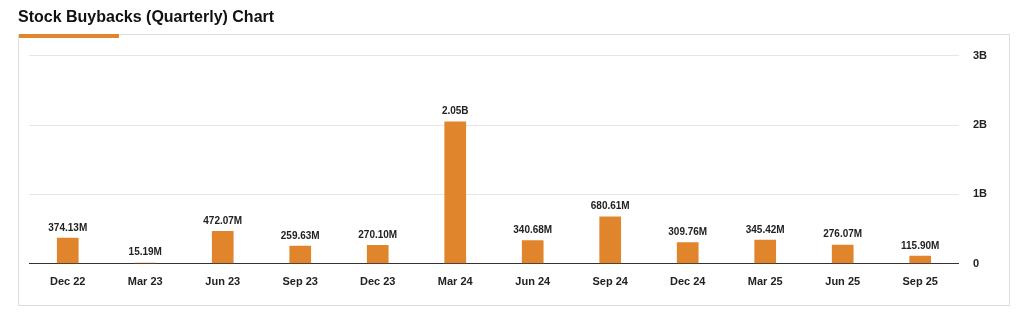 Image resolution: width=1024 pixels, height=320 pixels. Describe the element at coordinates (455, 281) in the screenshot. I see `x-tick-label: Mar 24` at that location.